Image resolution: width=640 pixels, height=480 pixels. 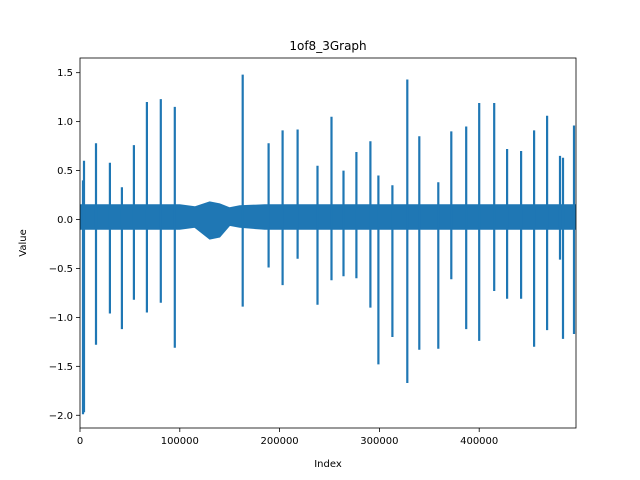 I want to click on y-tick-label: 0.0, so click(x=65, y=220).